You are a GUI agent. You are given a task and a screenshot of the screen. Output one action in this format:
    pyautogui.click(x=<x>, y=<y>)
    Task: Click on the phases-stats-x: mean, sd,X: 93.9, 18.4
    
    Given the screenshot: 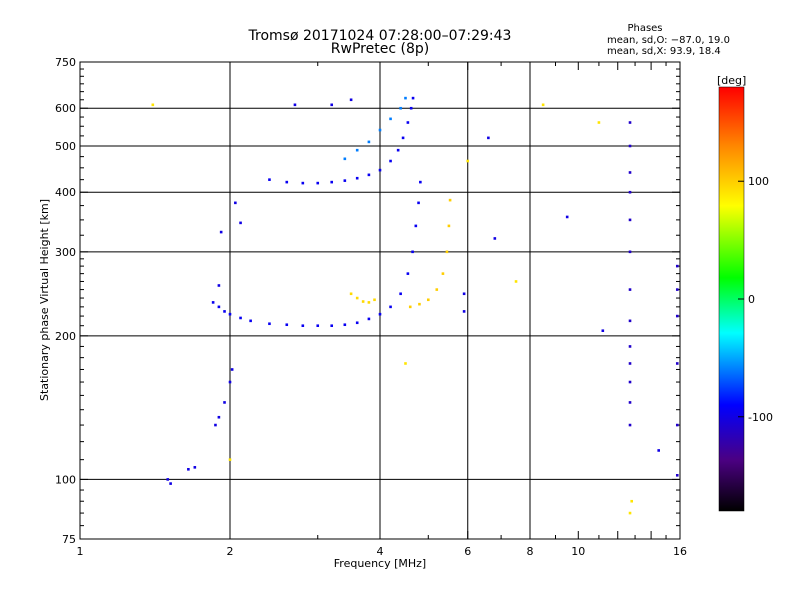 What is the action you would take?
    pyautogui.click(x=664, y=51)
    